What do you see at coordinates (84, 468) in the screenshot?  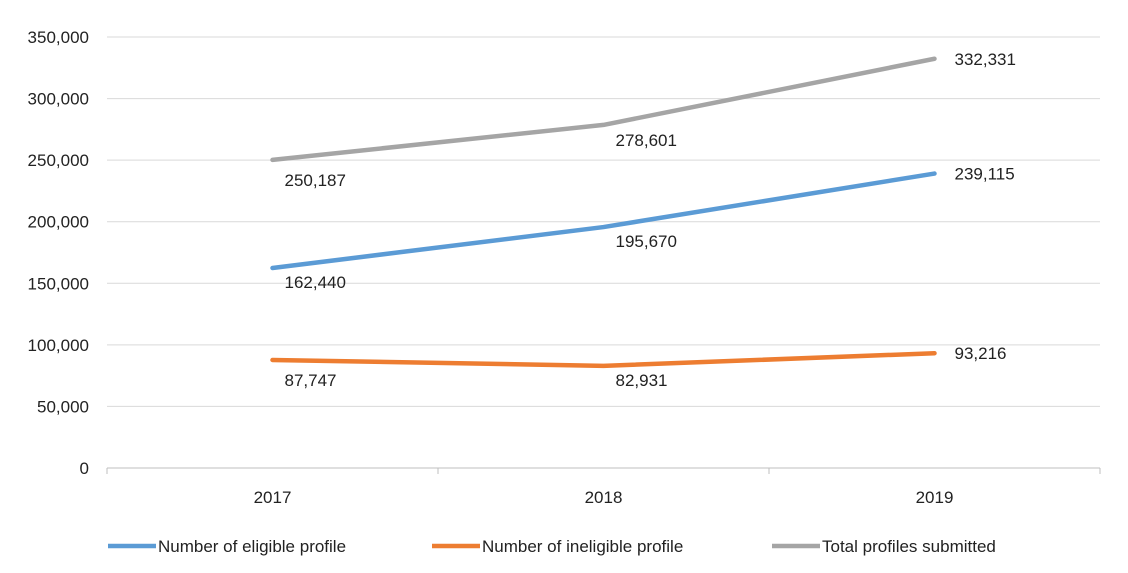 I see `y-tick-label: 0` at bounding box center [84, 468].